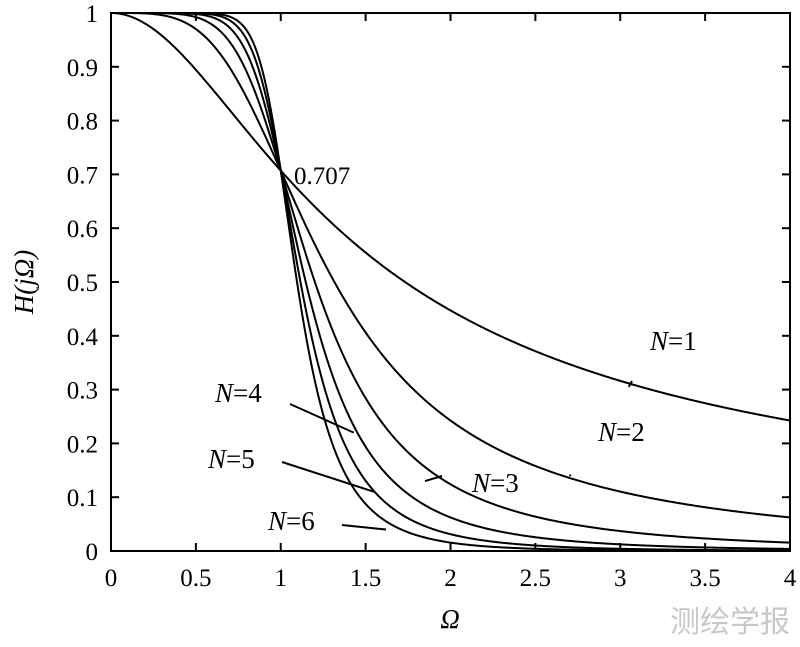 This screenshot has height=647, width=800. Describe the element at coordinates (238, 393) in the screenshot. I see `series-label-n-4: N=4` at that location.